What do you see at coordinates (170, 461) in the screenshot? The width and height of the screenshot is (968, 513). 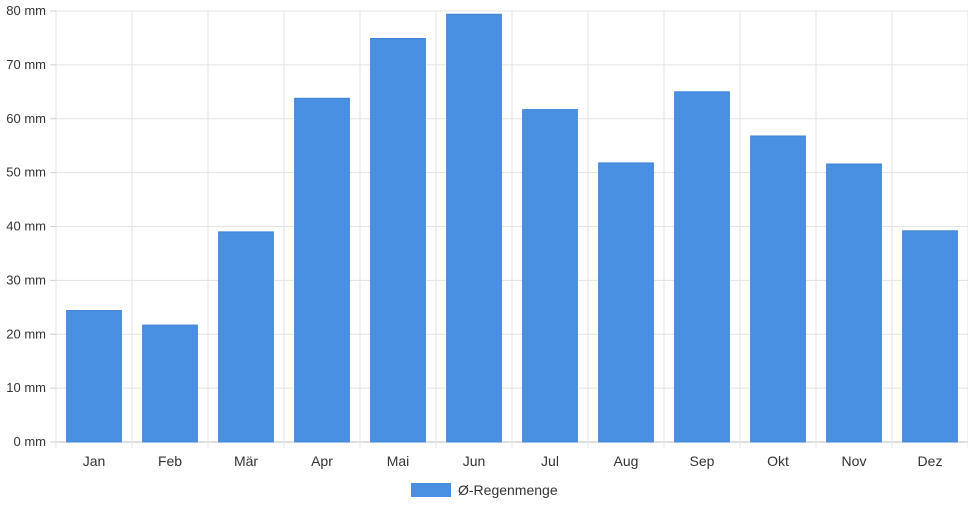 I see `x-tick-label: Feb` at bounding box center [170, 461].